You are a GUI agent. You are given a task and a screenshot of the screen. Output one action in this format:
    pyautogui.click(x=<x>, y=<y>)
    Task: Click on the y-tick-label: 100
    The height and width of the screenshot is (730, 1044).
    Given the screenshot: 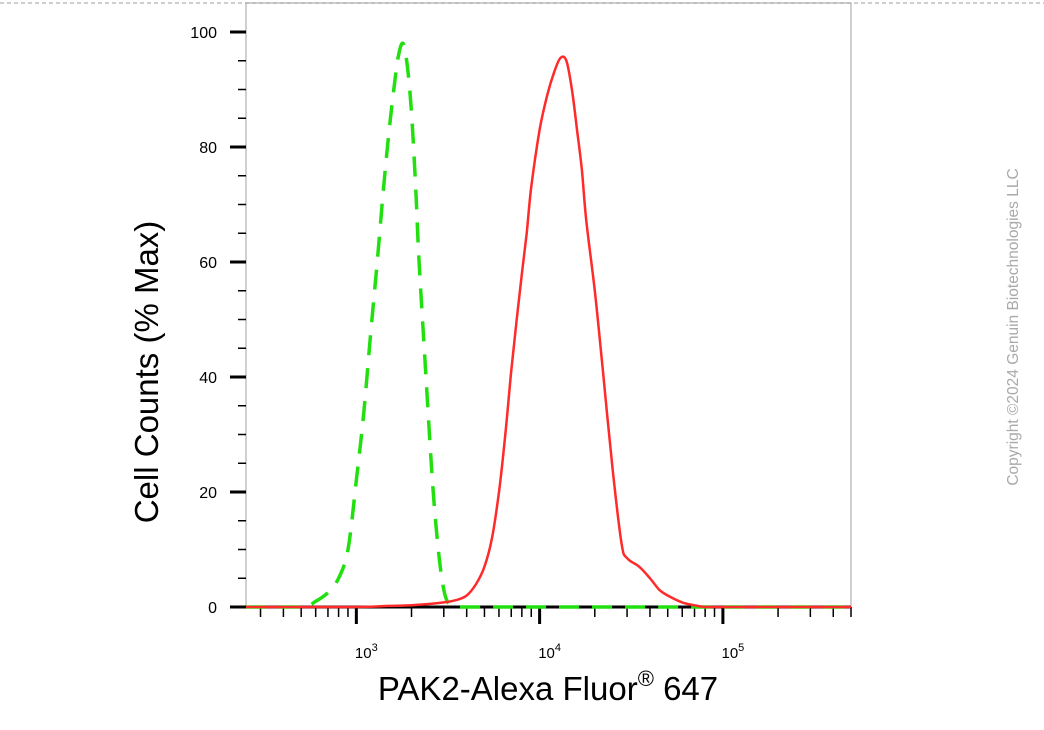 What is the action you would take?
    pyautogui.click(x=203, y=33)
    